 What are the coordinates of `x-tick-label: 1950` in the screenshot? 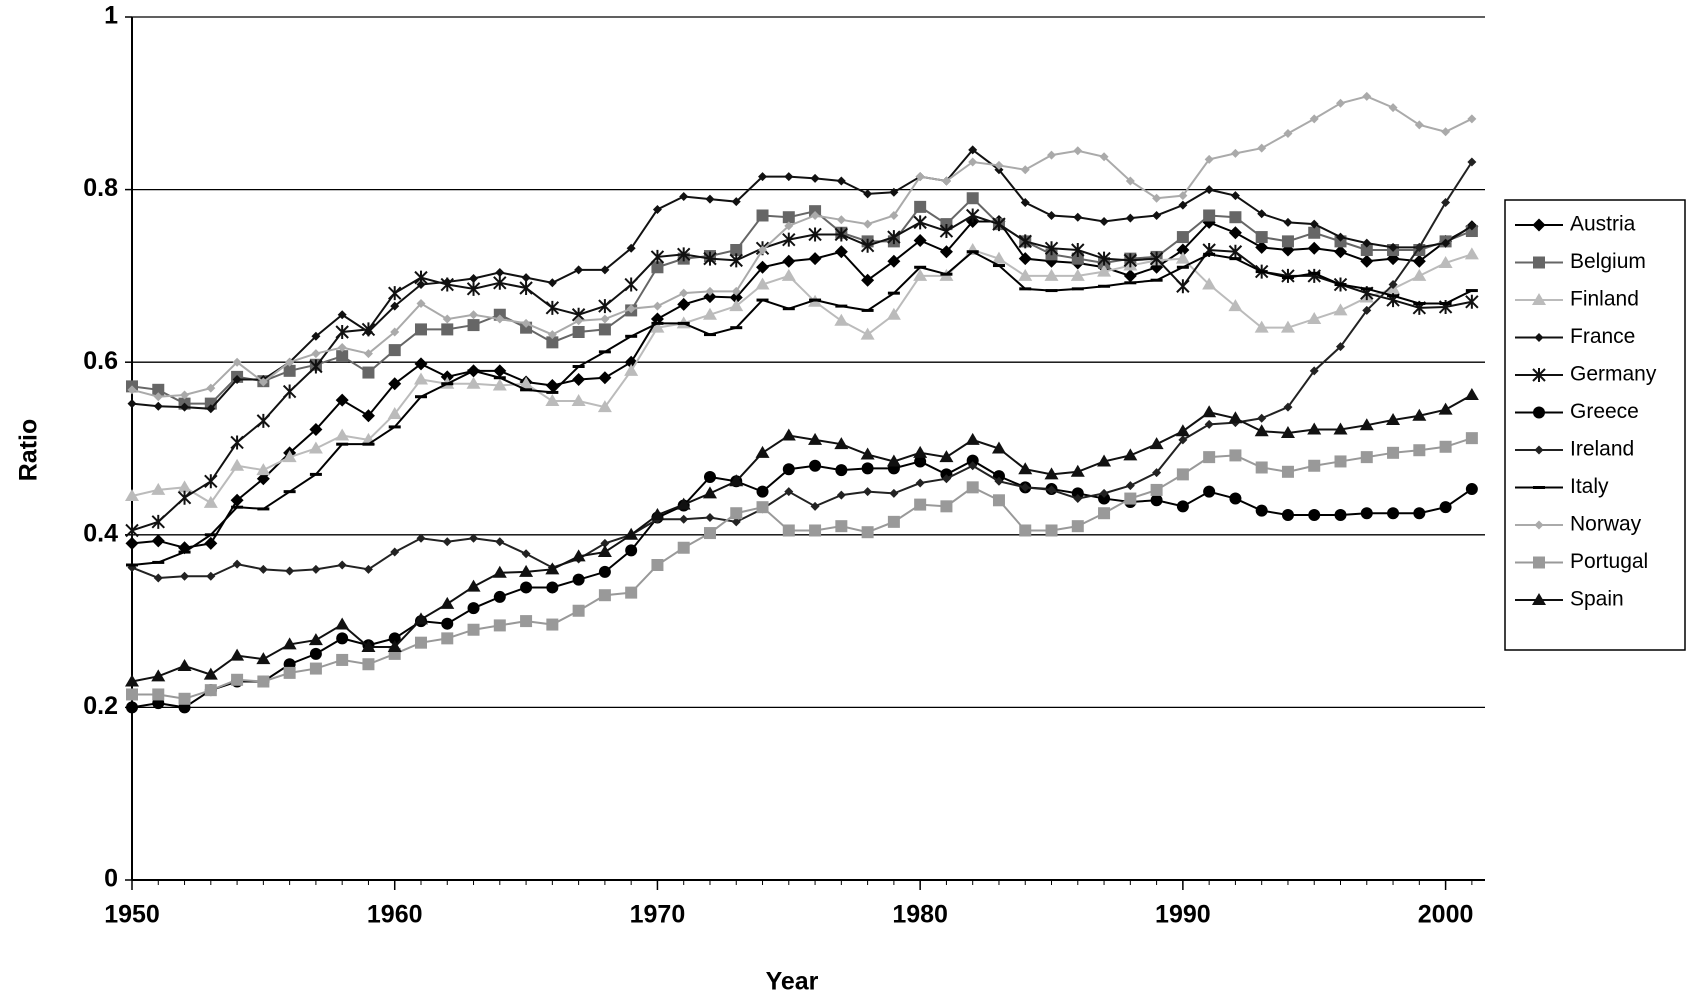 It's located at (132, 915).